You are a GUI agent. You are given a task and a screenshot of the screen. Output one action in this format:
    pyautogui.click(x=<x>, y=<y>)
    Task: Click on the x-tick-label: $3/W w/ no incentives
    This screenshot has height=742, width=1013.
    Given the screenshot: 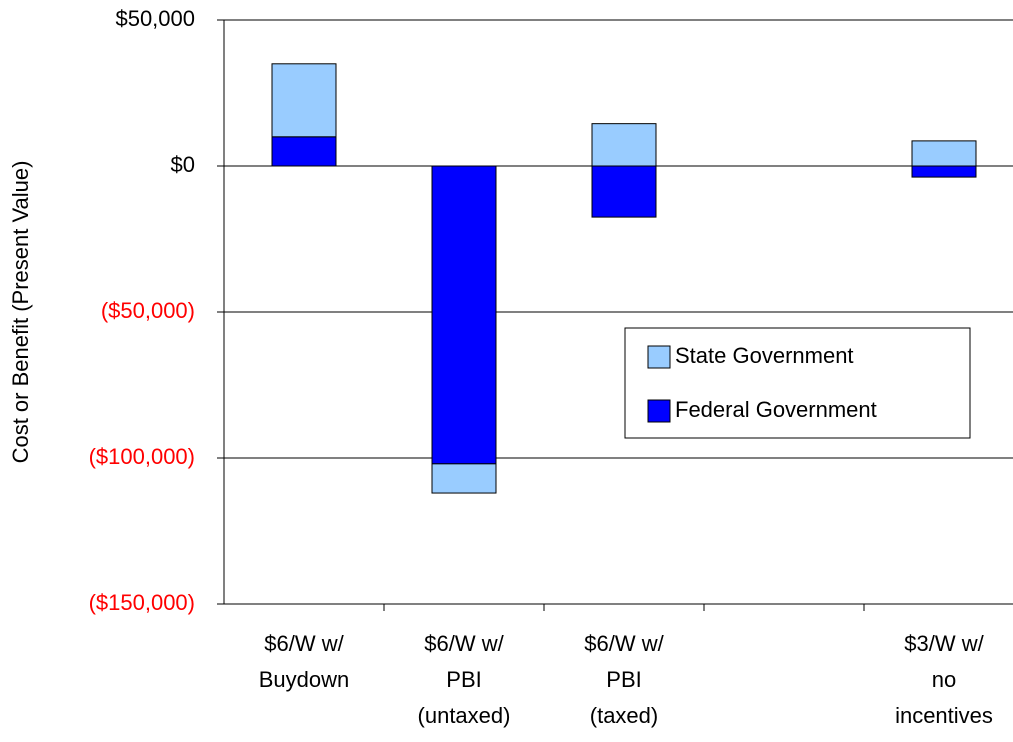 What is the action you would take?
    pyautogui.click(x=944, y=679)
    